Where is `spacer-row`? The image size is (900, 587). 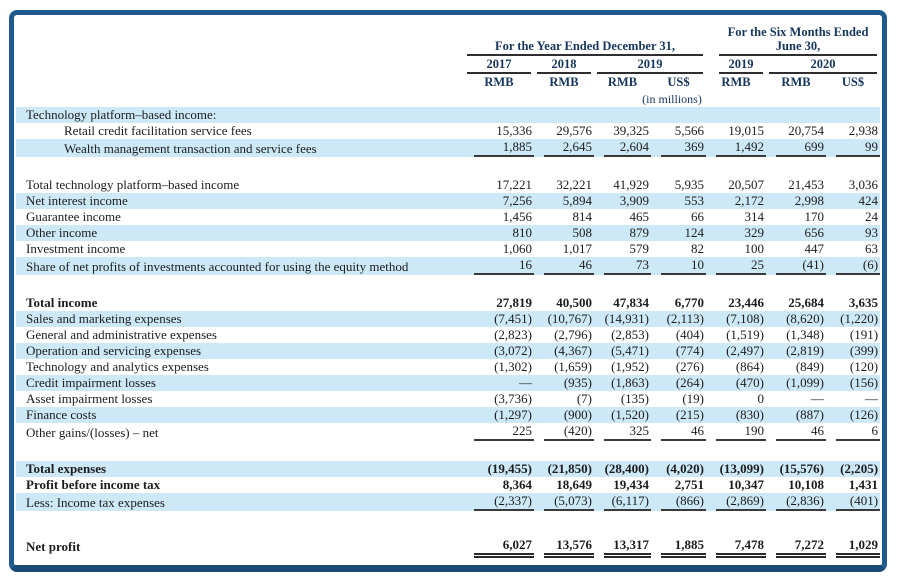
spacer-row is located at coordinates (448, 285).